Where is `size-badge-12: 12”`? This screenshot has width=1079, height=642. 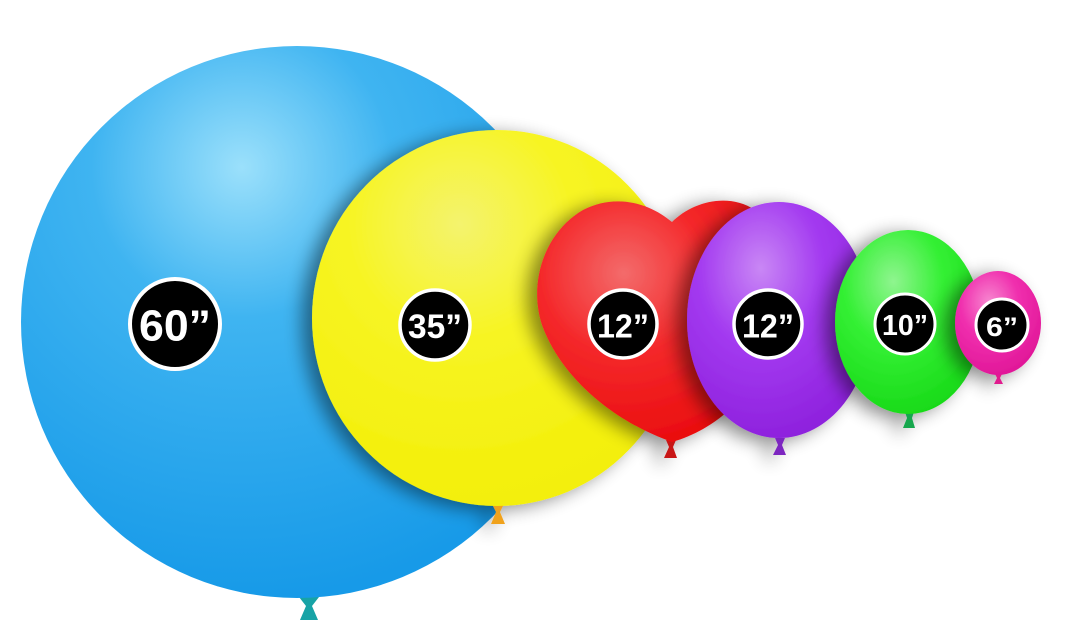
size-badge-12: 12” is located at coordinates (768, 324).